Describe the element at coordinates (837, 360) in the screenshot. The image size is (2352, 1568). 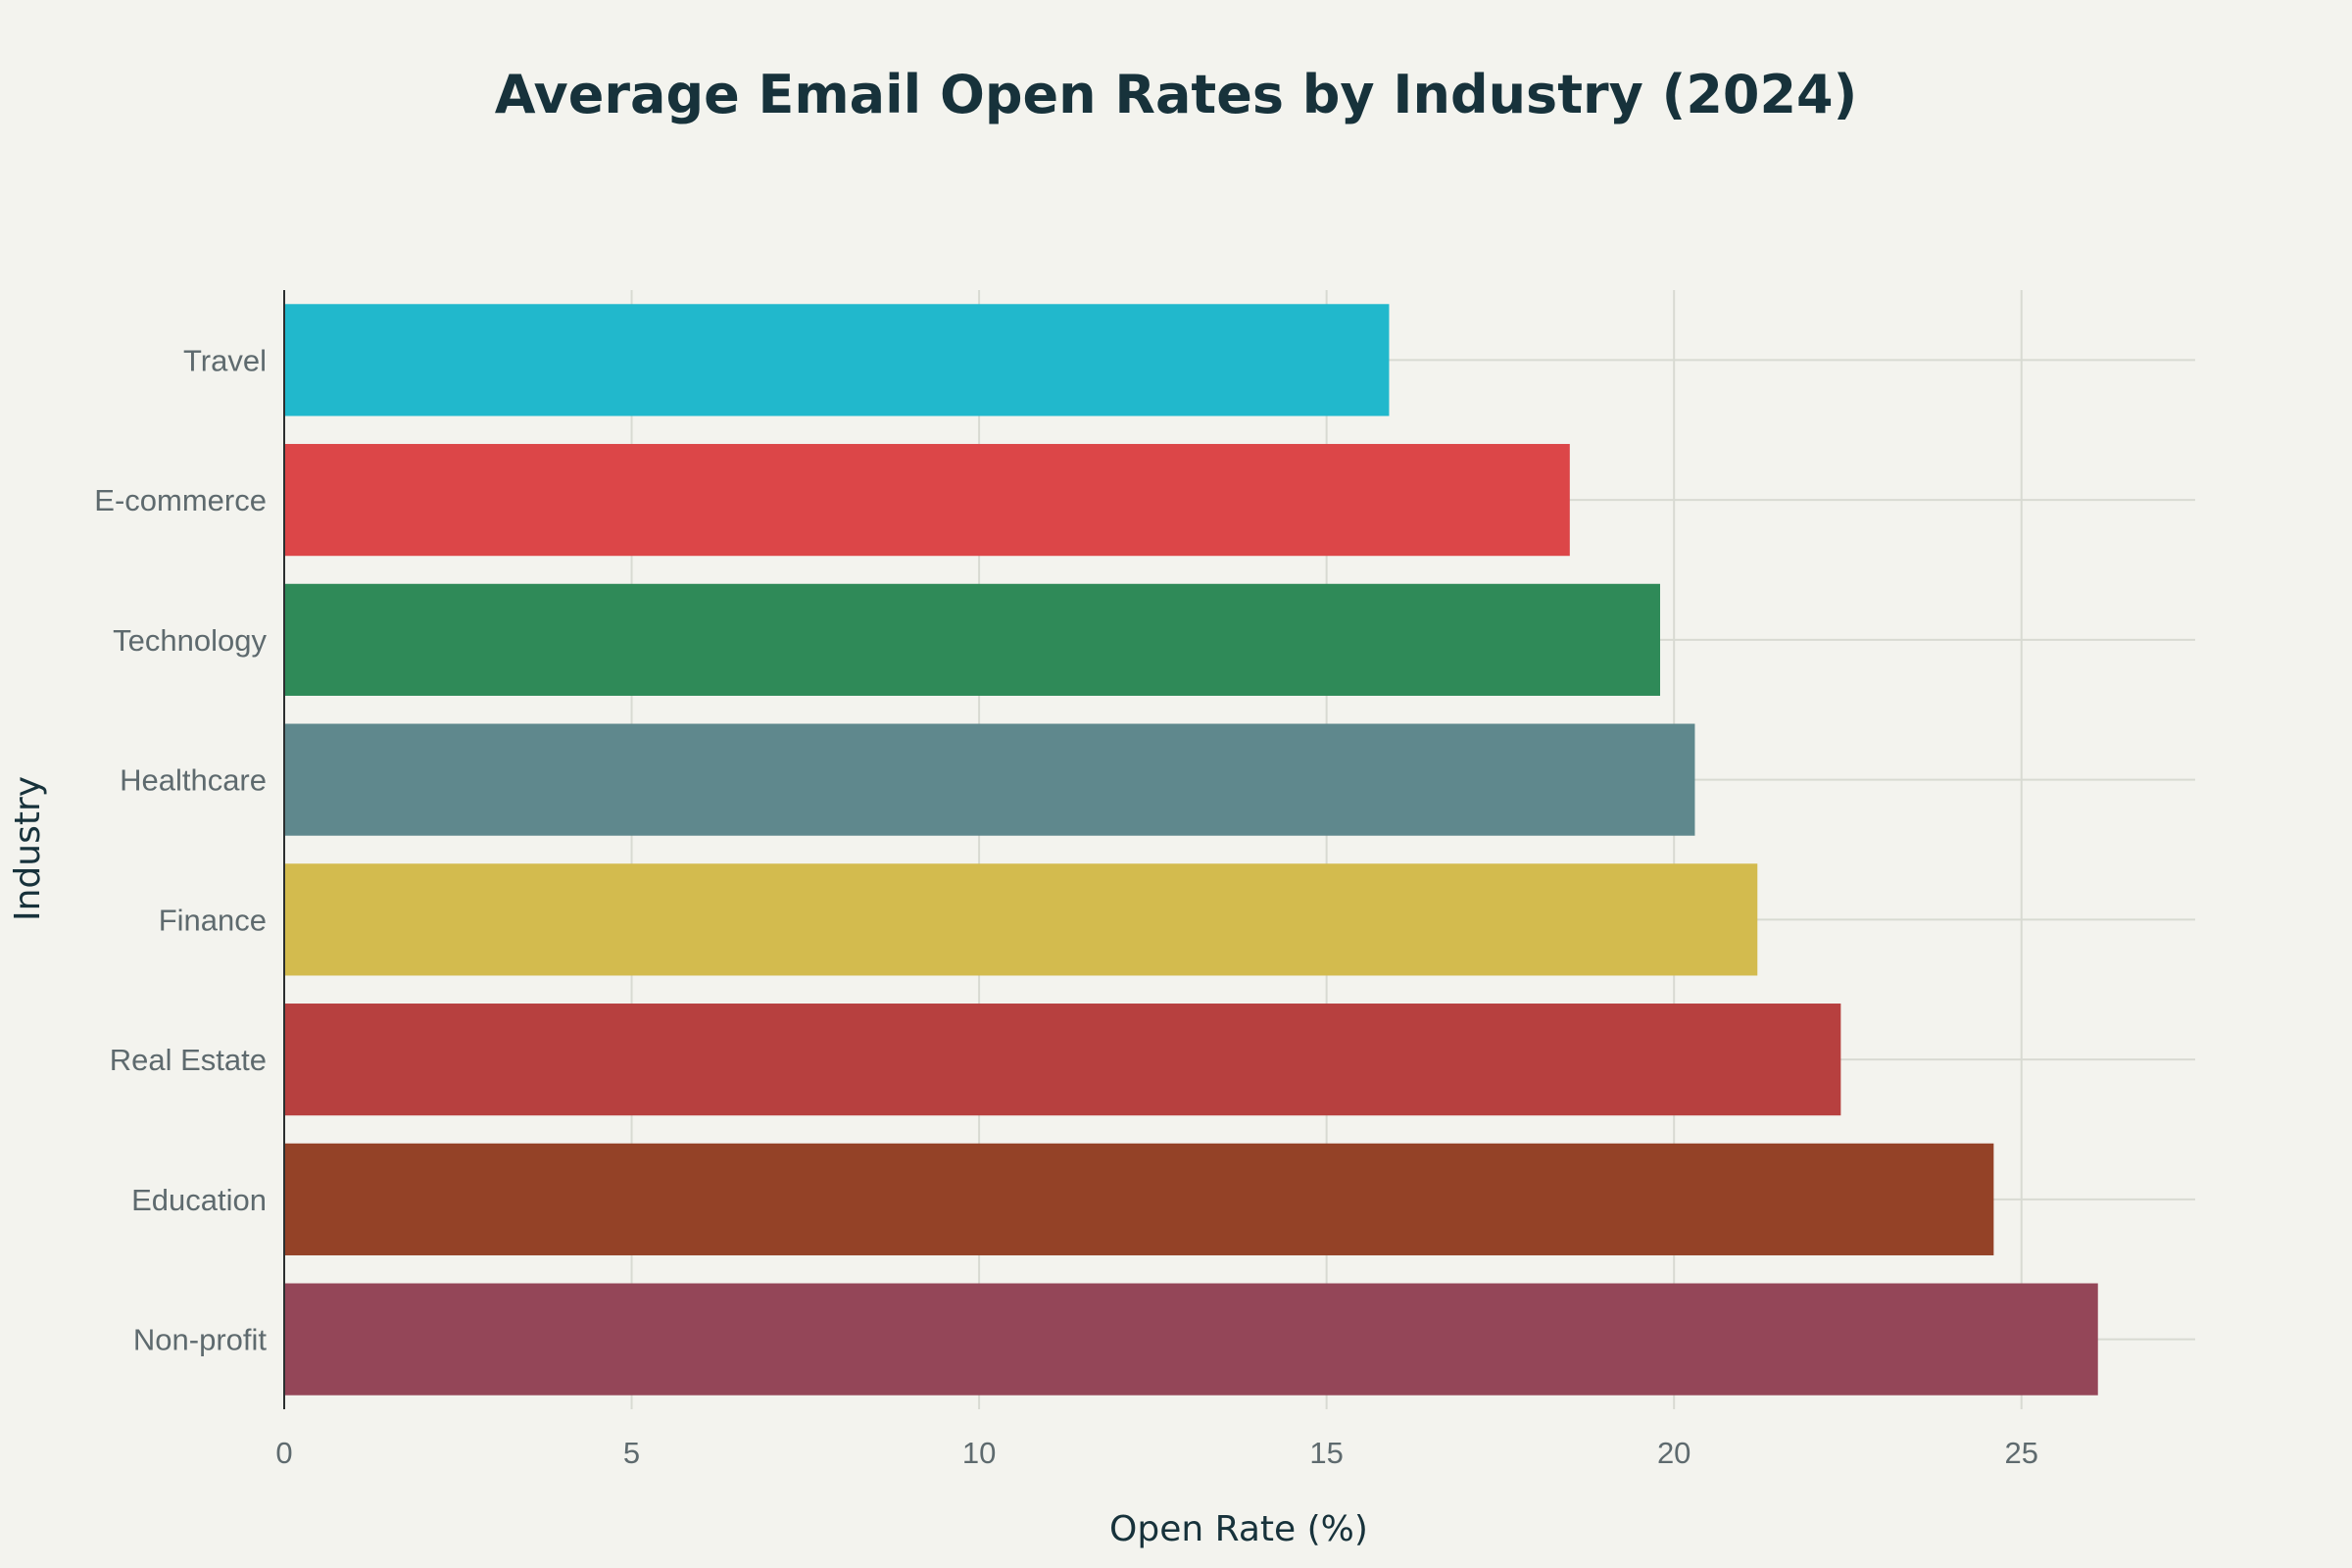
I see `bar-travel` at that location.